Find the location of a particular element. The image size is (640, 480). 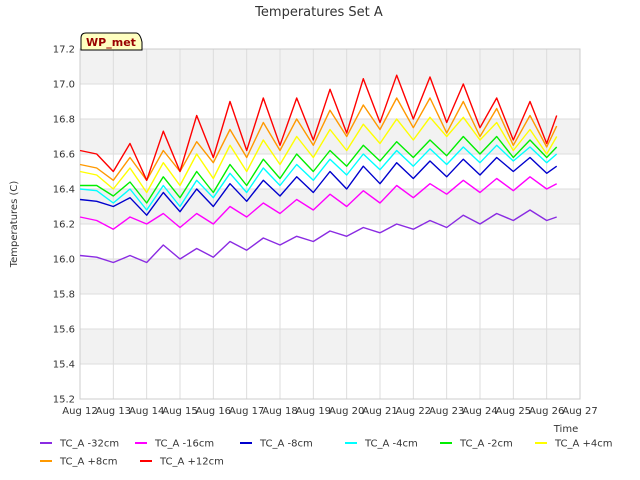

legend-label: TC_A -4cm is located at coordinates (391, 444).